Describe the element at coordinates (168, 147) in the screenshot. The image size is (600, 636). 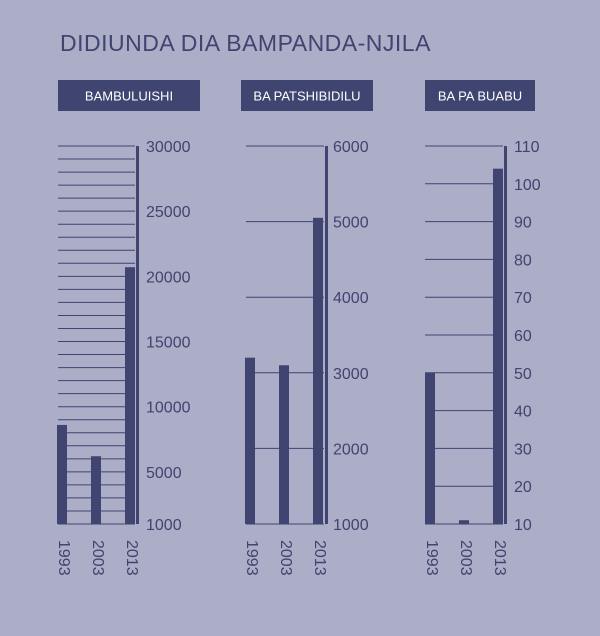
I see `y-tick-label: 30000` at that location.